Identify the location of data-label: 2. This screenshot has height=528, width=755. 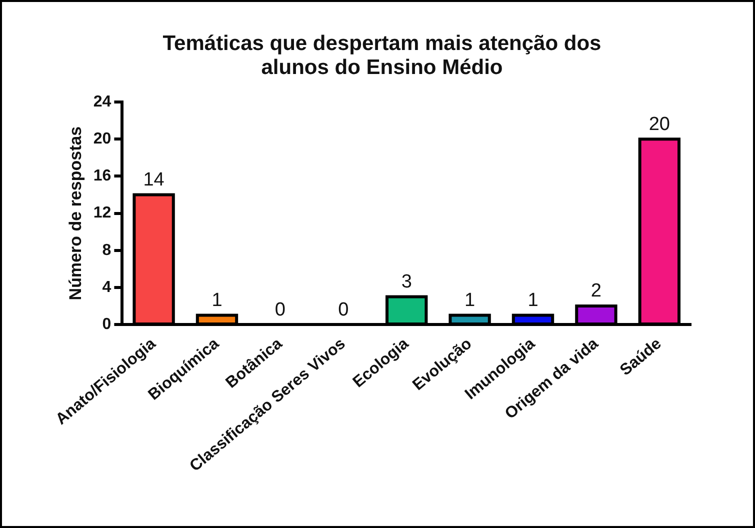
(596, 291).